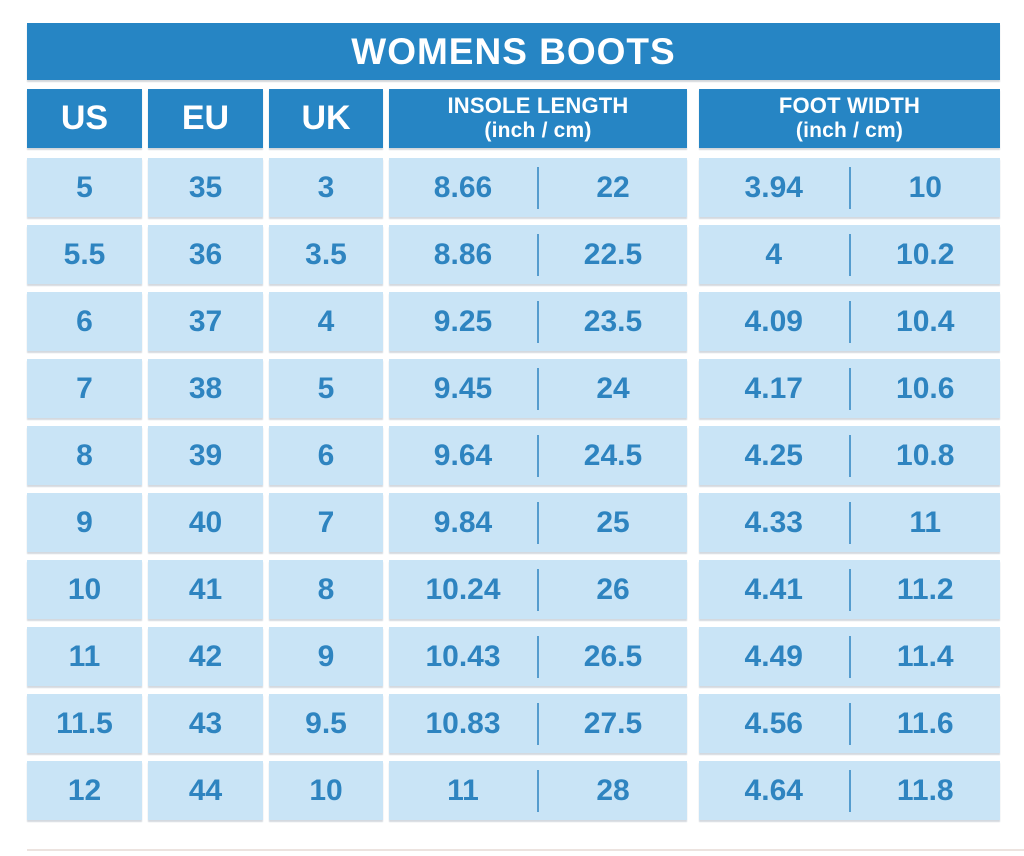 The image size is (1024, 856). Describe the element at coordinates (773, 321) in the screenshot. I see `foot-width-inch-value: 4.09` at that location.